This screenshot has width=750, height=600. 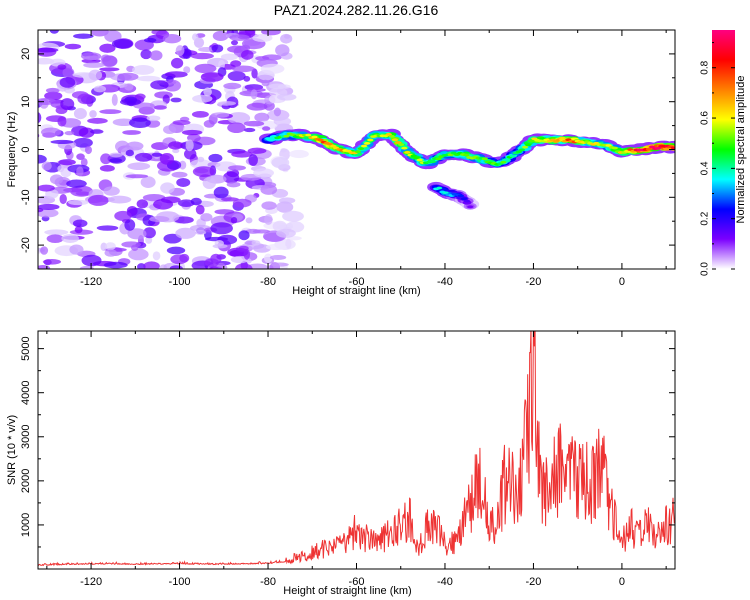 I want to click on top-xtick-label: -120, so click(x=91, y=282).